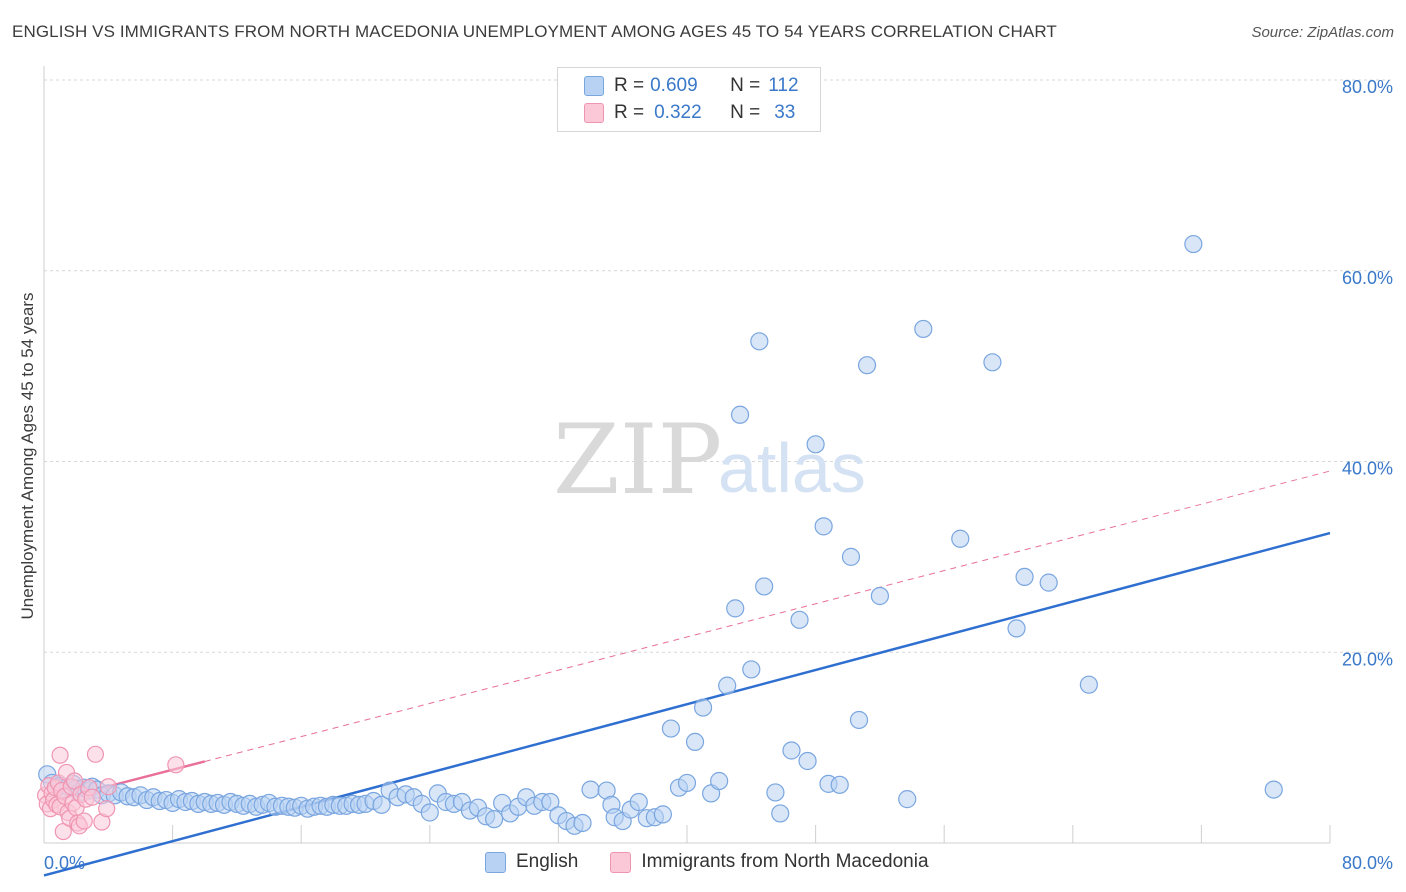 The height and width of the screenshot is (892, 1406). What do you see at coordinates (674, 85) in the screenshot?
I see `r-value: 0.609` at bounding box center [674, 85].